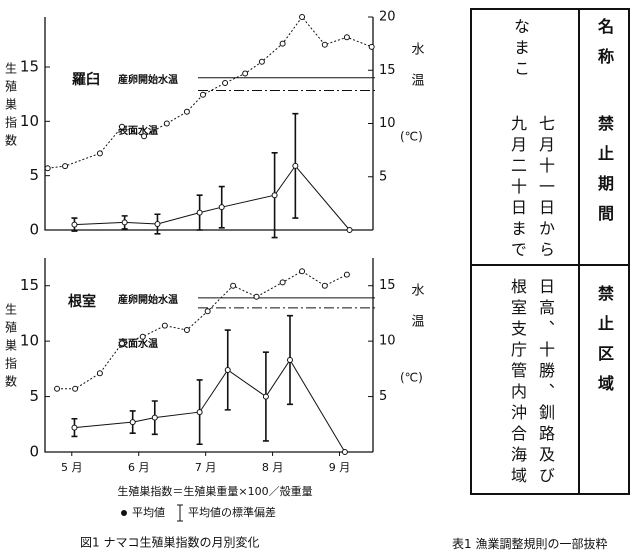  I want to click on formula: 生殖巣指数＝生殖巣重量×100／殻重量, so click(214, 491).